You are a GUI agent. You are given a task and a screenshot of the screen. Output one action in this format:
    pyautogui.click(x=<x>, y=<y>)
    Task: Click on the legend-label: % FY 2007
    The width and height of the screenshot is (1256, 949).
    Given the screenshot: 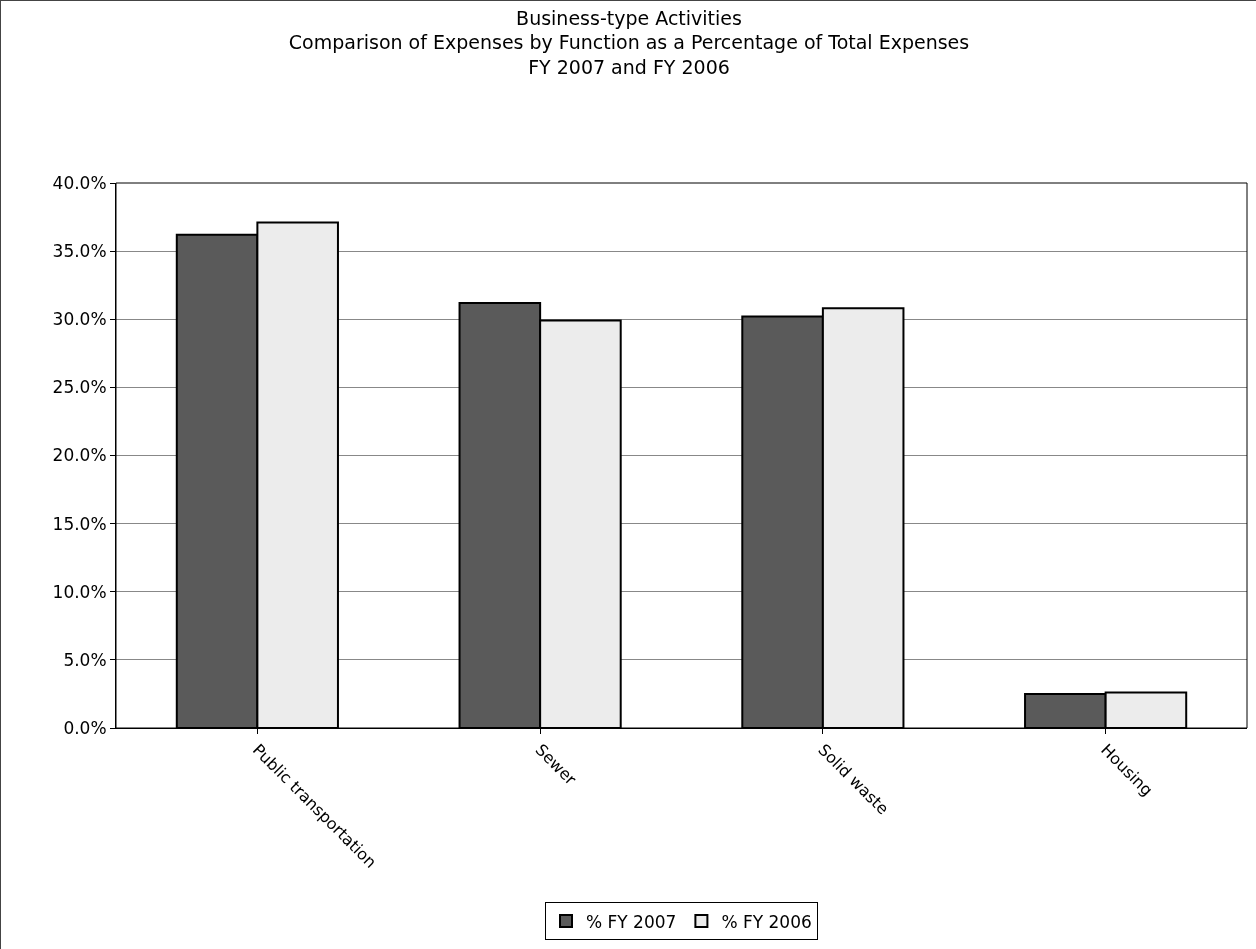 What is the action you would take?
    pyautogui.click(x=631, y=921)
    